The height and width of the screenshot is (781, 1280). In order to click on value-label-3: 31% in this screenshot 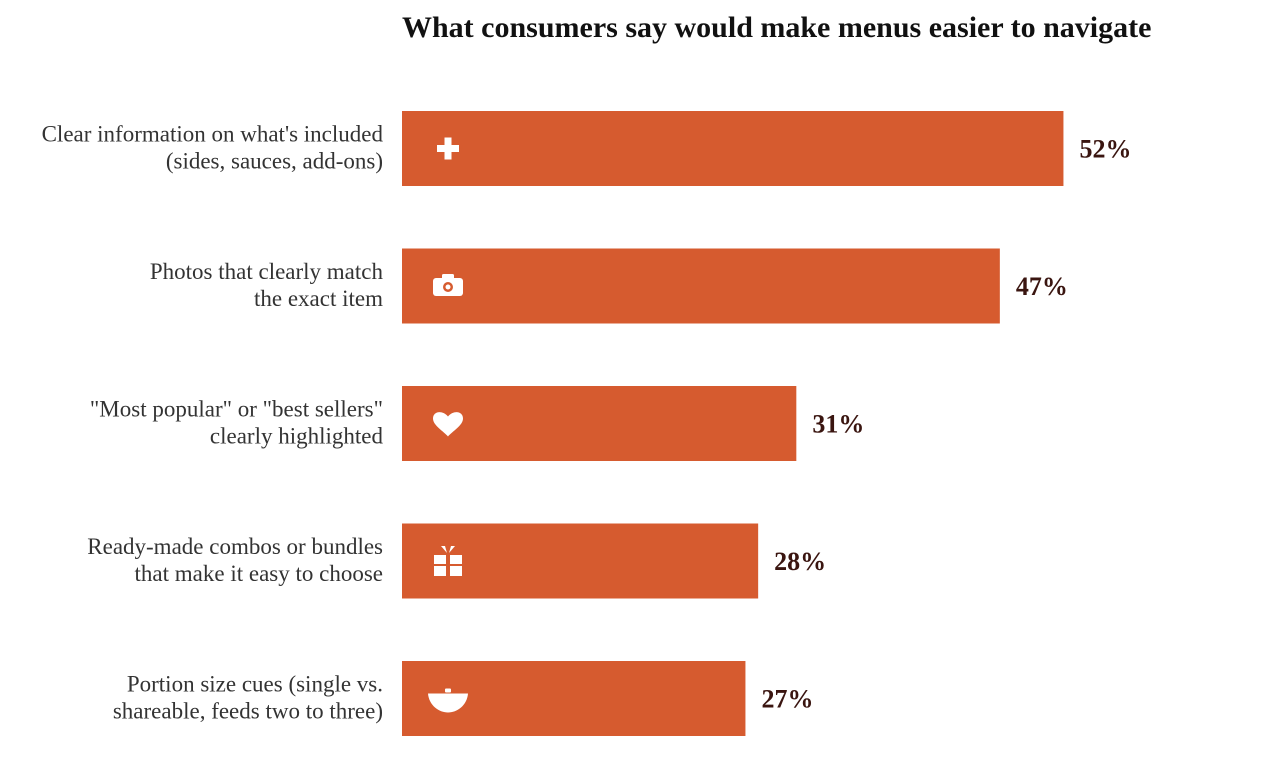, I will do `click(838, 424)`.